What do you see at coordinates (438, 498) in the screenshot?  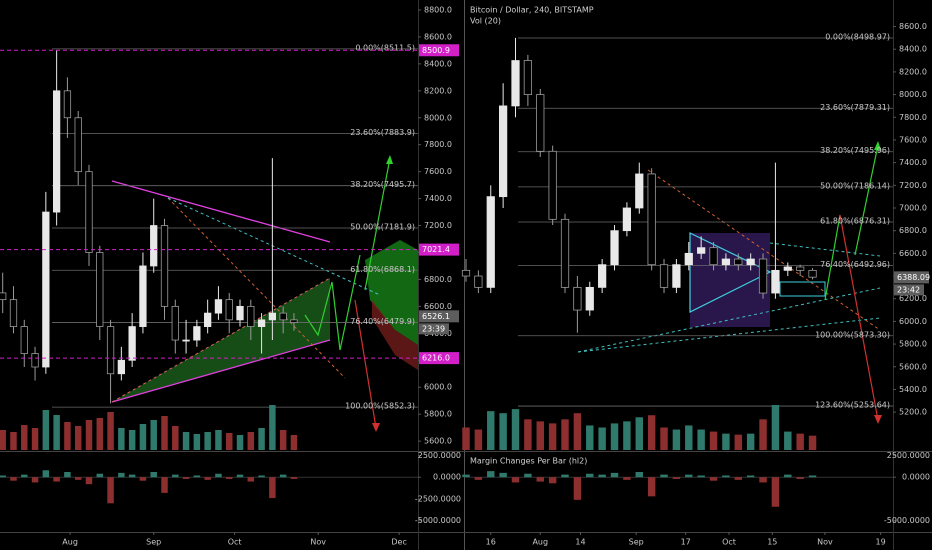 I see `indicator-tick-label: -2500.0000` at bounding box center [438, 498].